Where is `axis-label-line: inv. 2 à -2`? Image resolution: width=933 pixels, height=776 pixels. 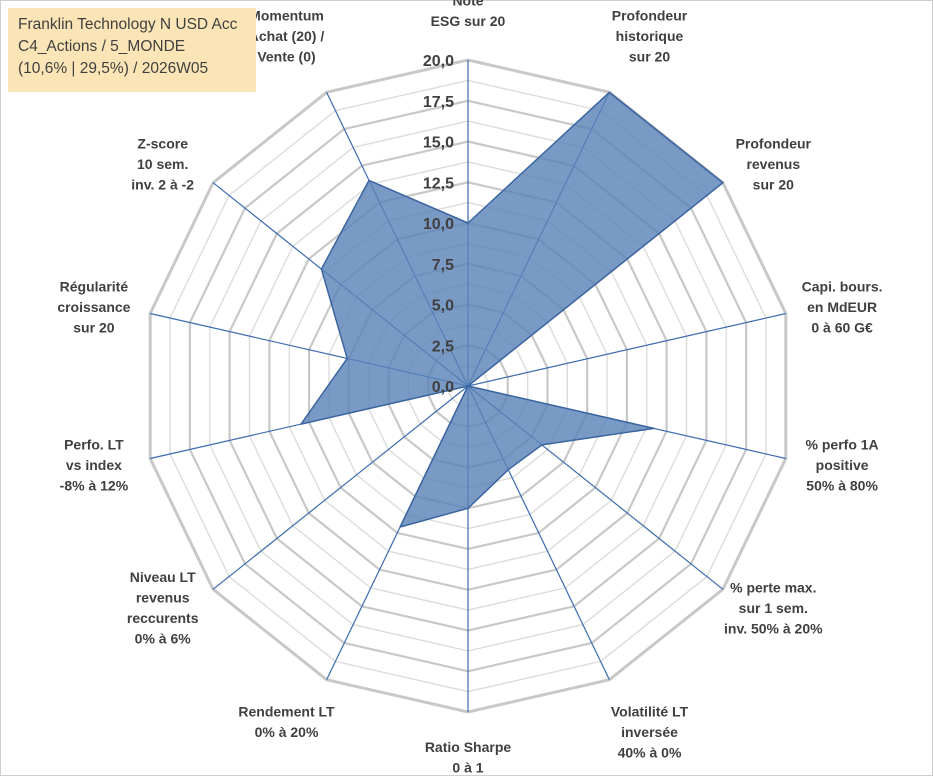
axis-label-line: inv. 2 à -2 is located at coordinates (162, 185).